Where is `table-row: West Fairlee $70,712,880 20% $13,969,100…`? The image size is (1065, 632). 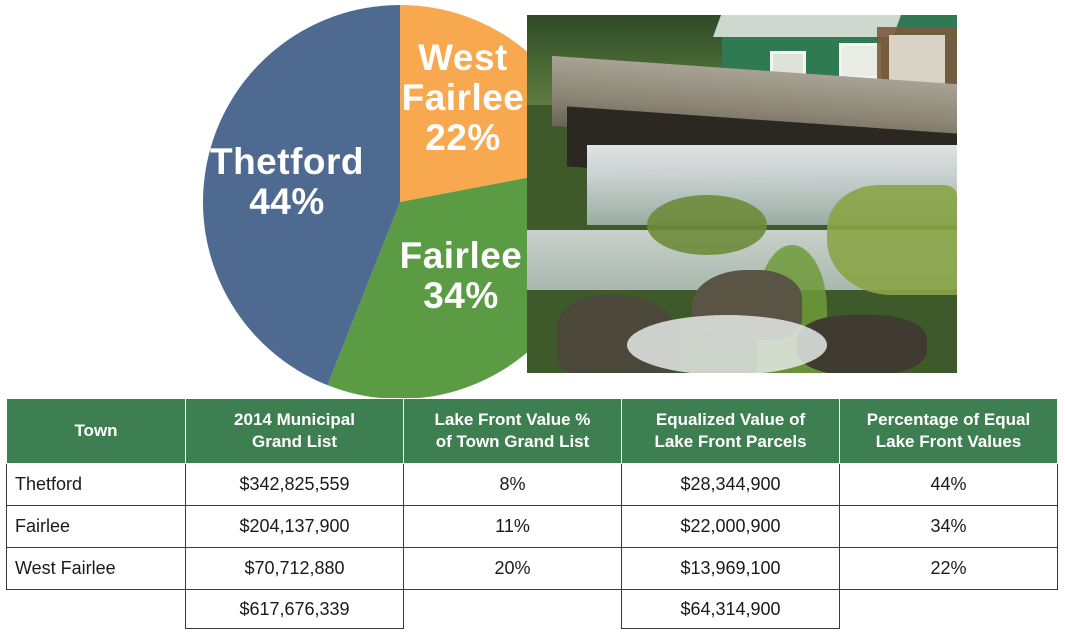 table-row: West Fairlee $70,712,880 20% $13,969,100… is located at coordinates (532, 568).